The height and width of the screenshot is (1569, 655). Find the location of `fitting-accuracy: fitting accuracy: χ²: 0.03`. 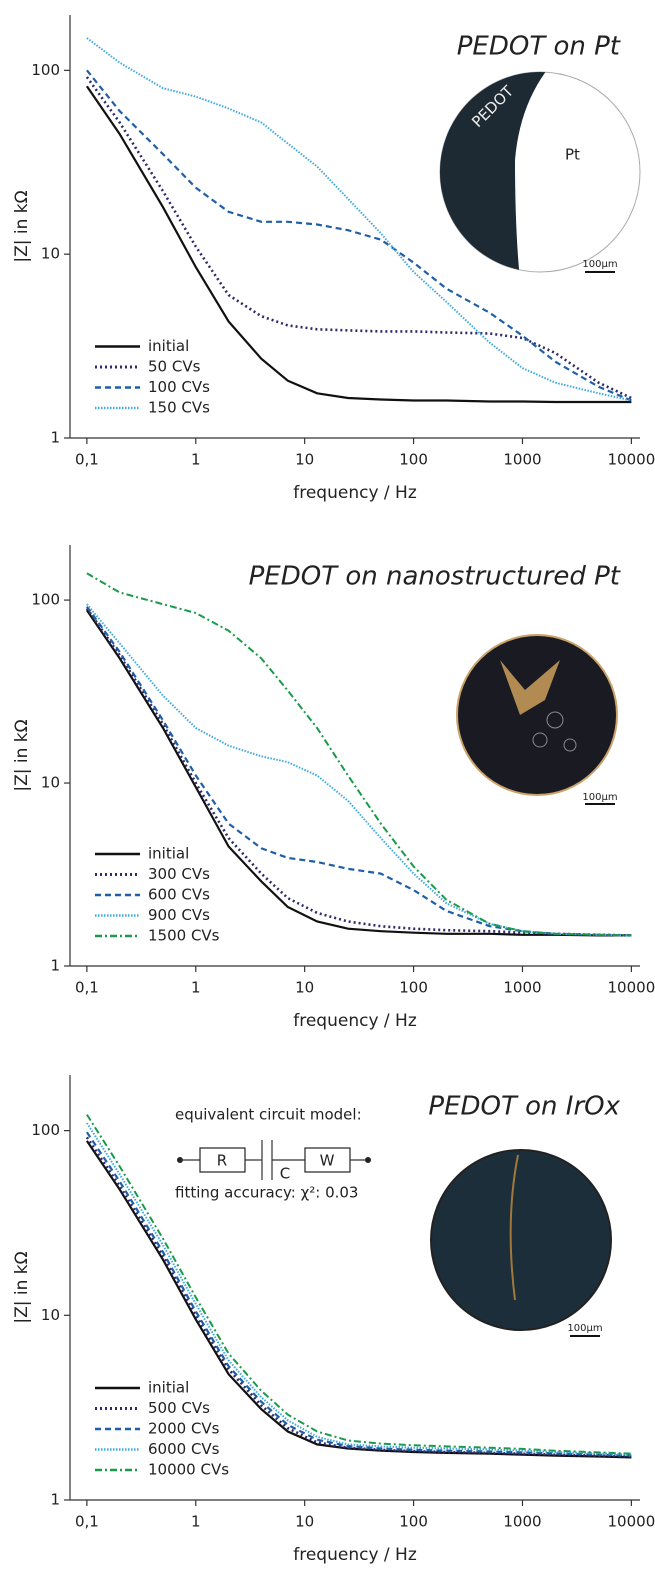

fitting-accuracy: fitting accuracy: χ²: 0.03 is located at coordinates (266, 1193).